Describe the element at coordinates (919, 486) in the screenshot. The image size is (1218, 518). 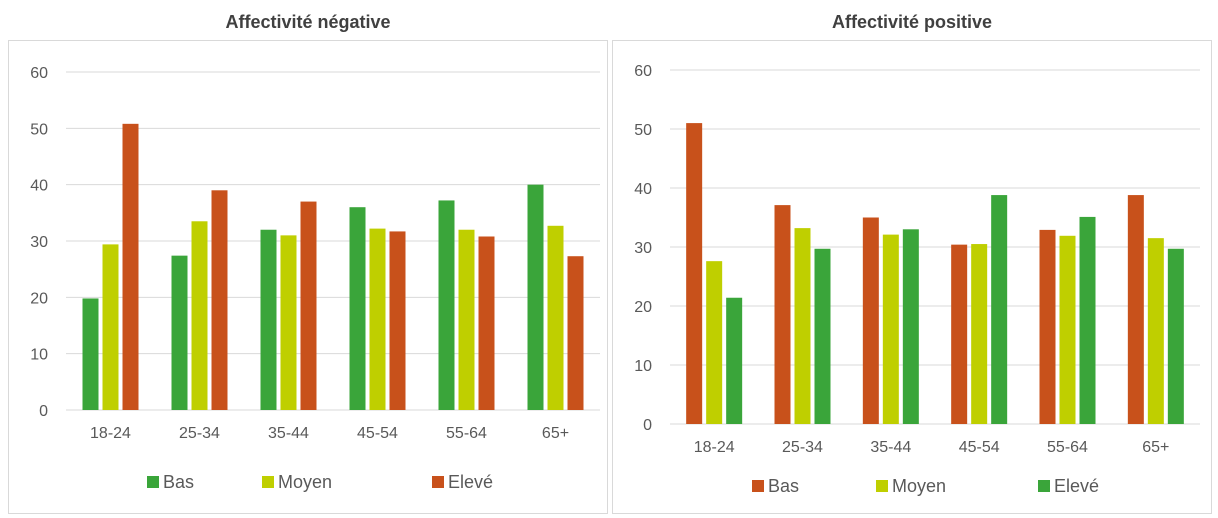
I see `legend-label-positive-Moyen: Moyen` at that location.